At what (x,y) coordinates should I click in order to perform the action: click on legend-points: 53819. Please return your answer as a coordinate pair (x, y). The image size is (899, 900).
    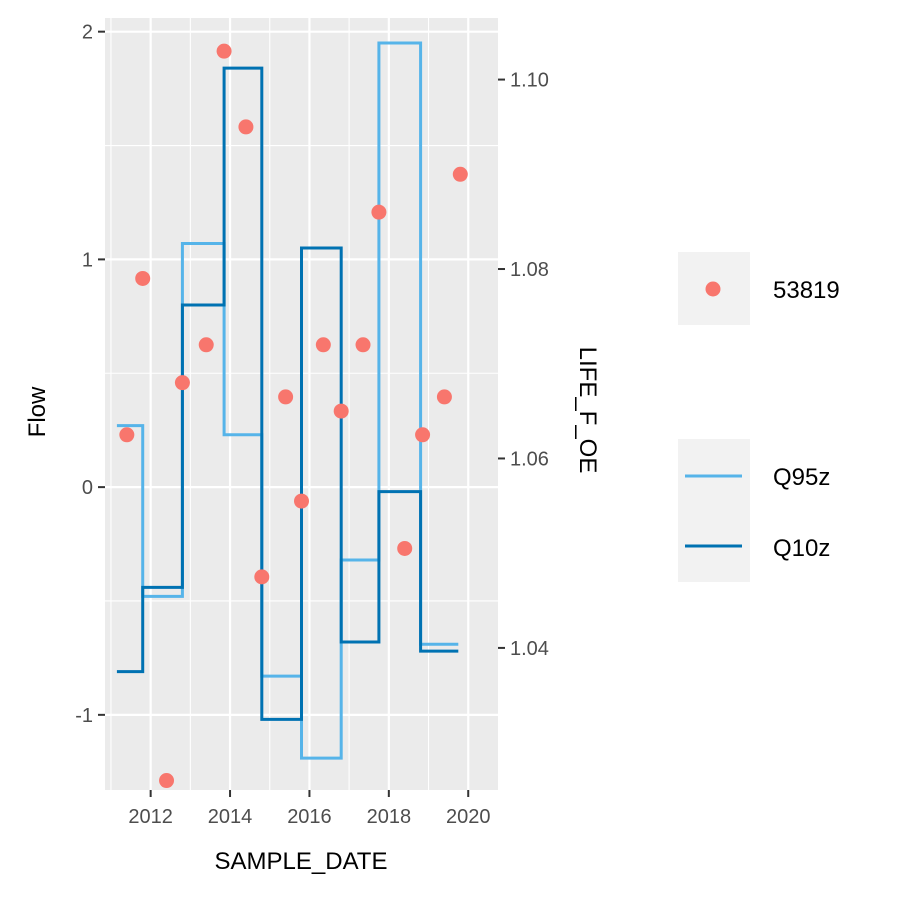
    Looking at the image, I should click on (759, 288).